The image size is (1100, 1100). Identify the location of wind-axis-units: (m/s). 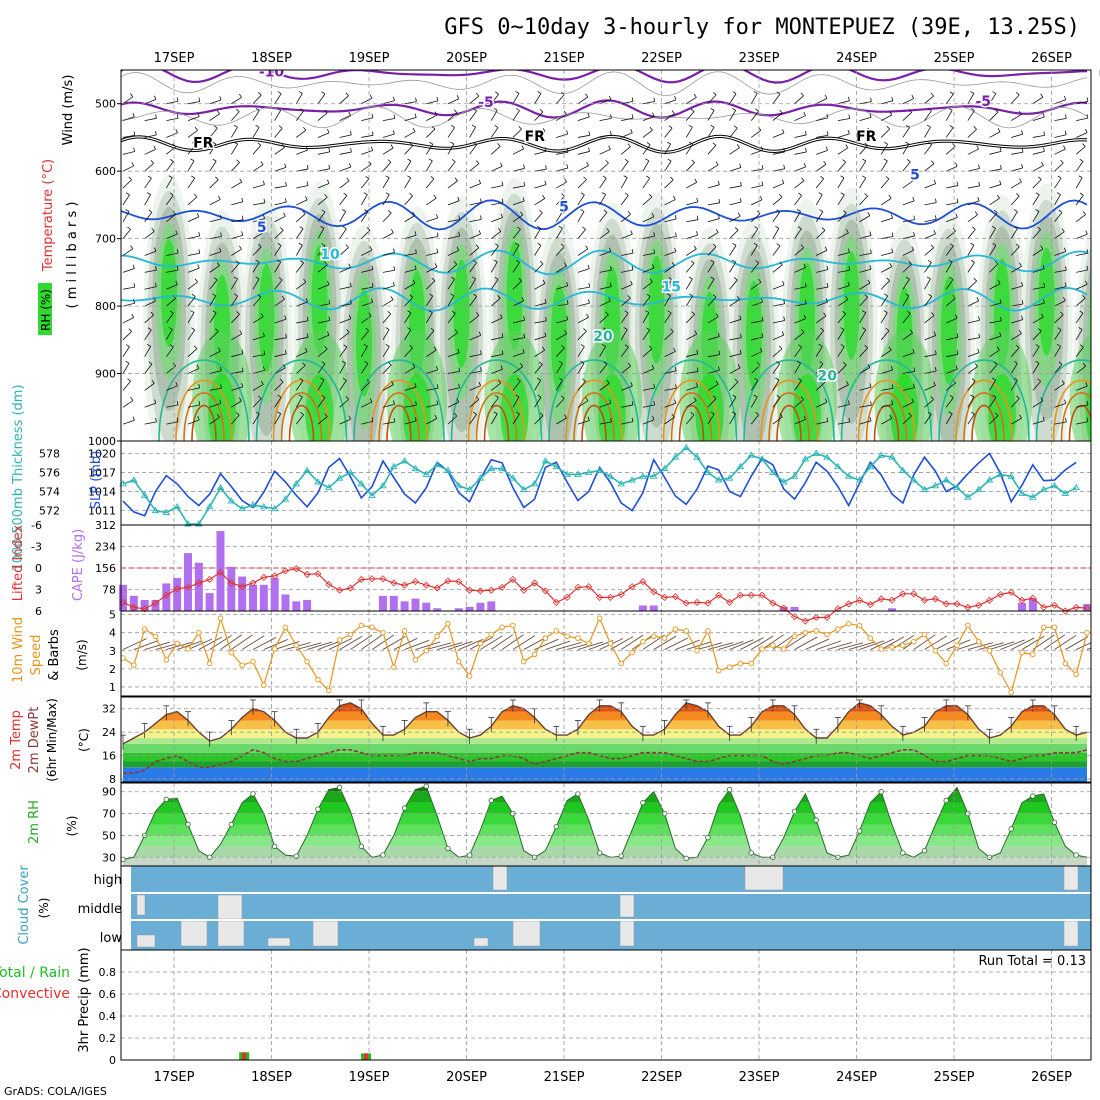
(82, 654).